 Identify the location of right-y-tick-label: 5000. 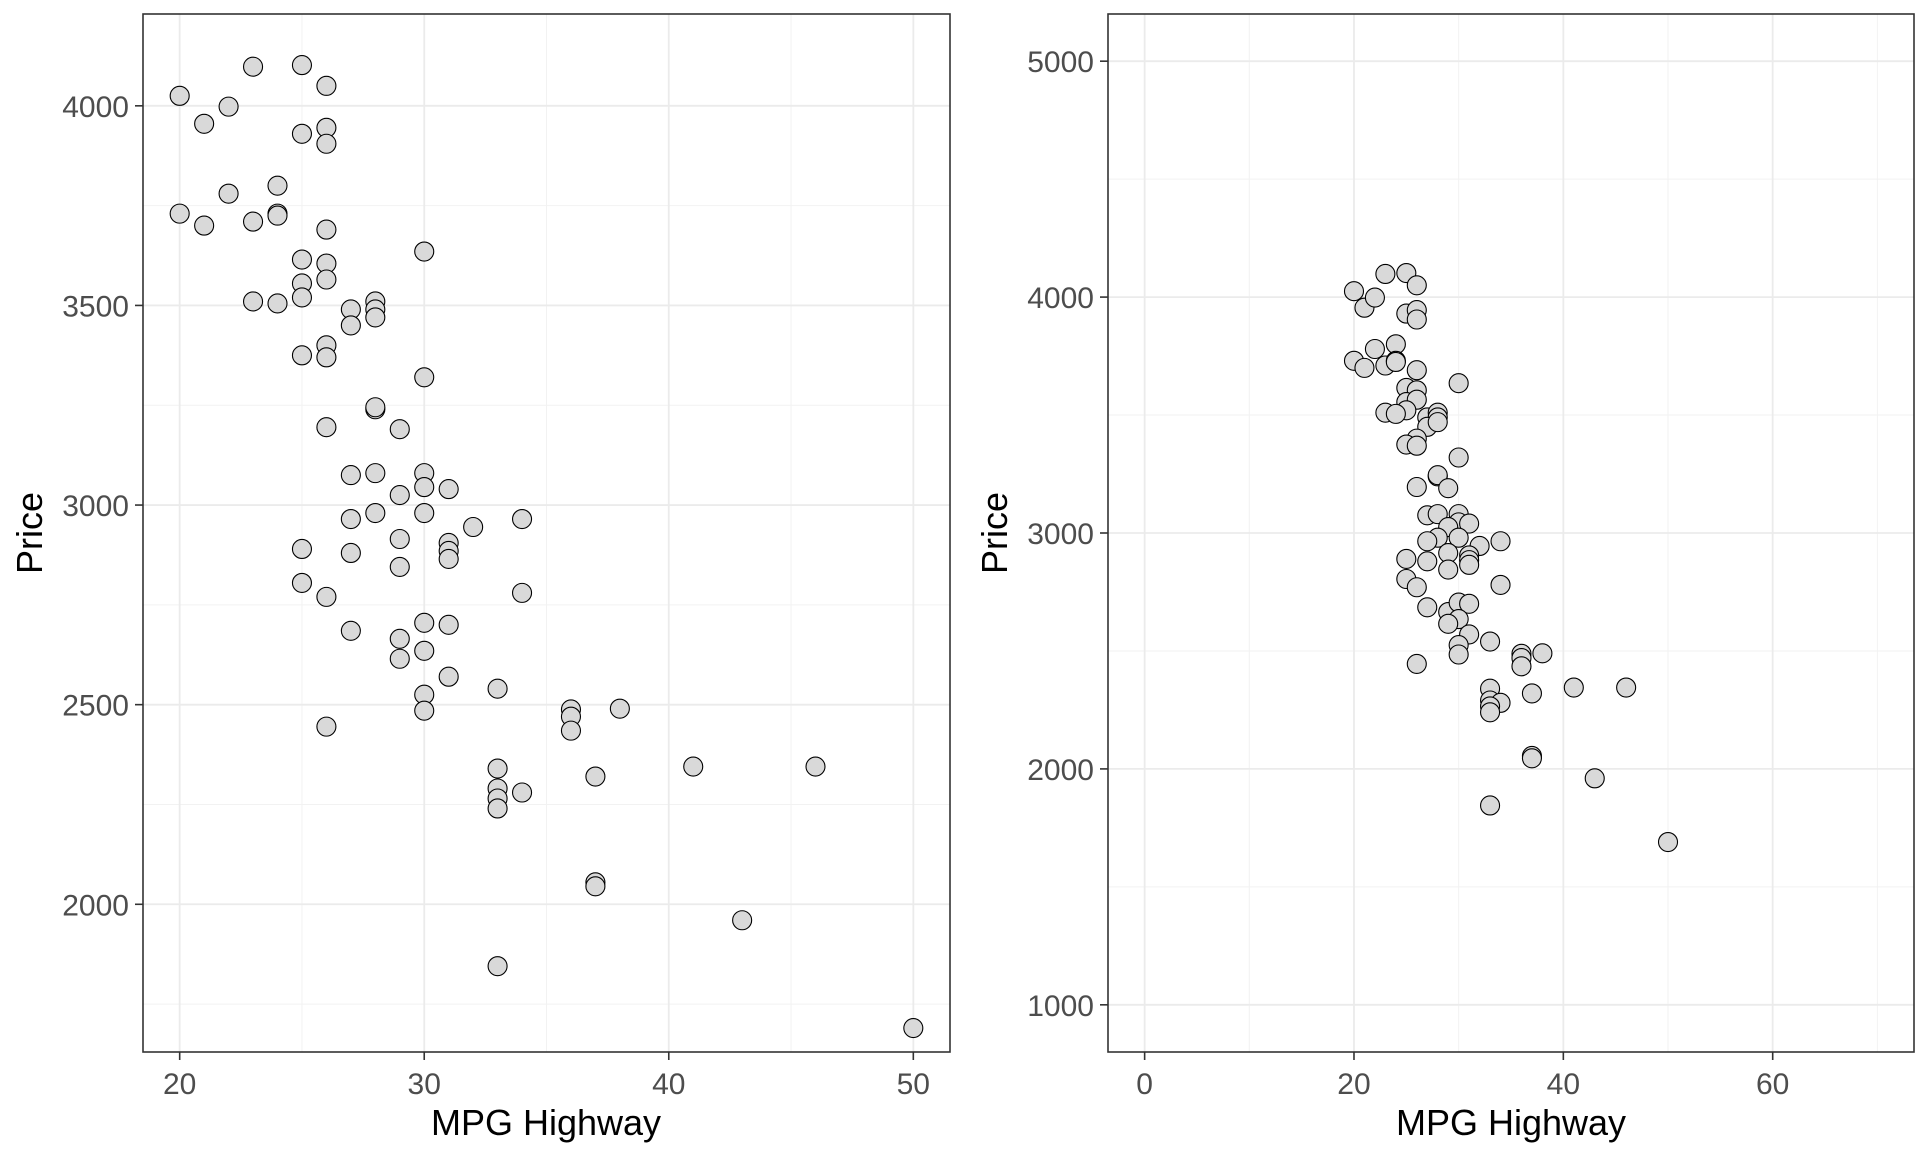
(1060, 62).